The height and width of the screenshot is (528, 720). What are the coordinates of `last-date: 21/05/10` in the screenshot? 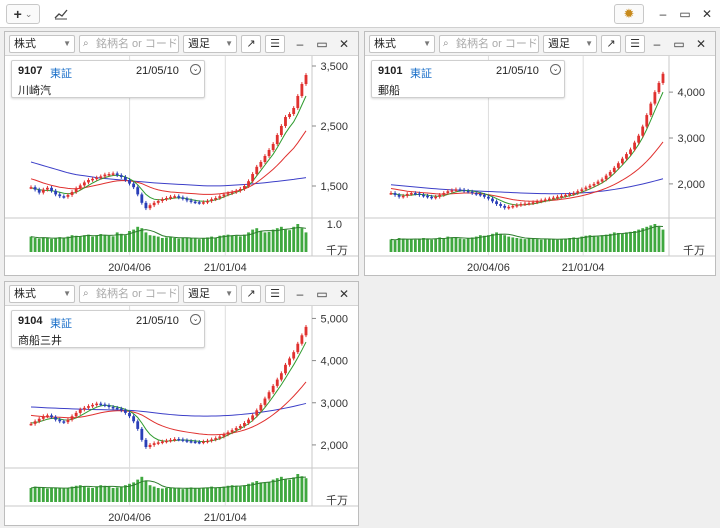 It's located at (157, 321).